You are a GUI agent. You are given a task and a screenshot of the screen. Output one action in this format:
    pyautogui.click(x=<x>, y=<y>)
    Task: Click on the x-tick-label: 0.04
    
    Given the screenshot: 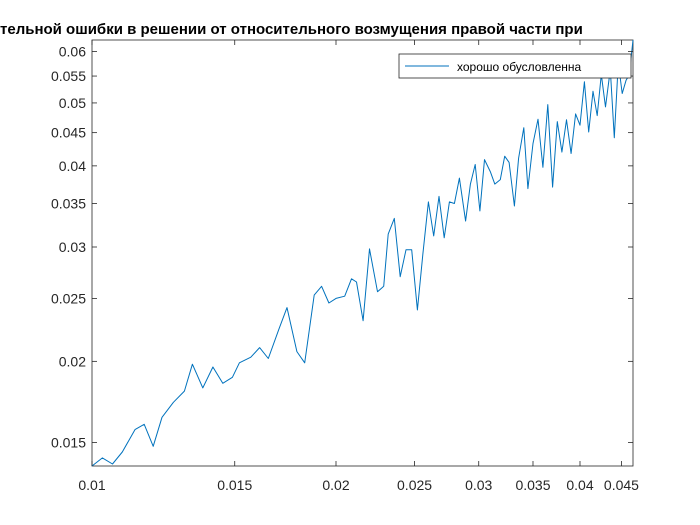 What is the action you would take?
    pyautogui.click(x=579, y=485)
    